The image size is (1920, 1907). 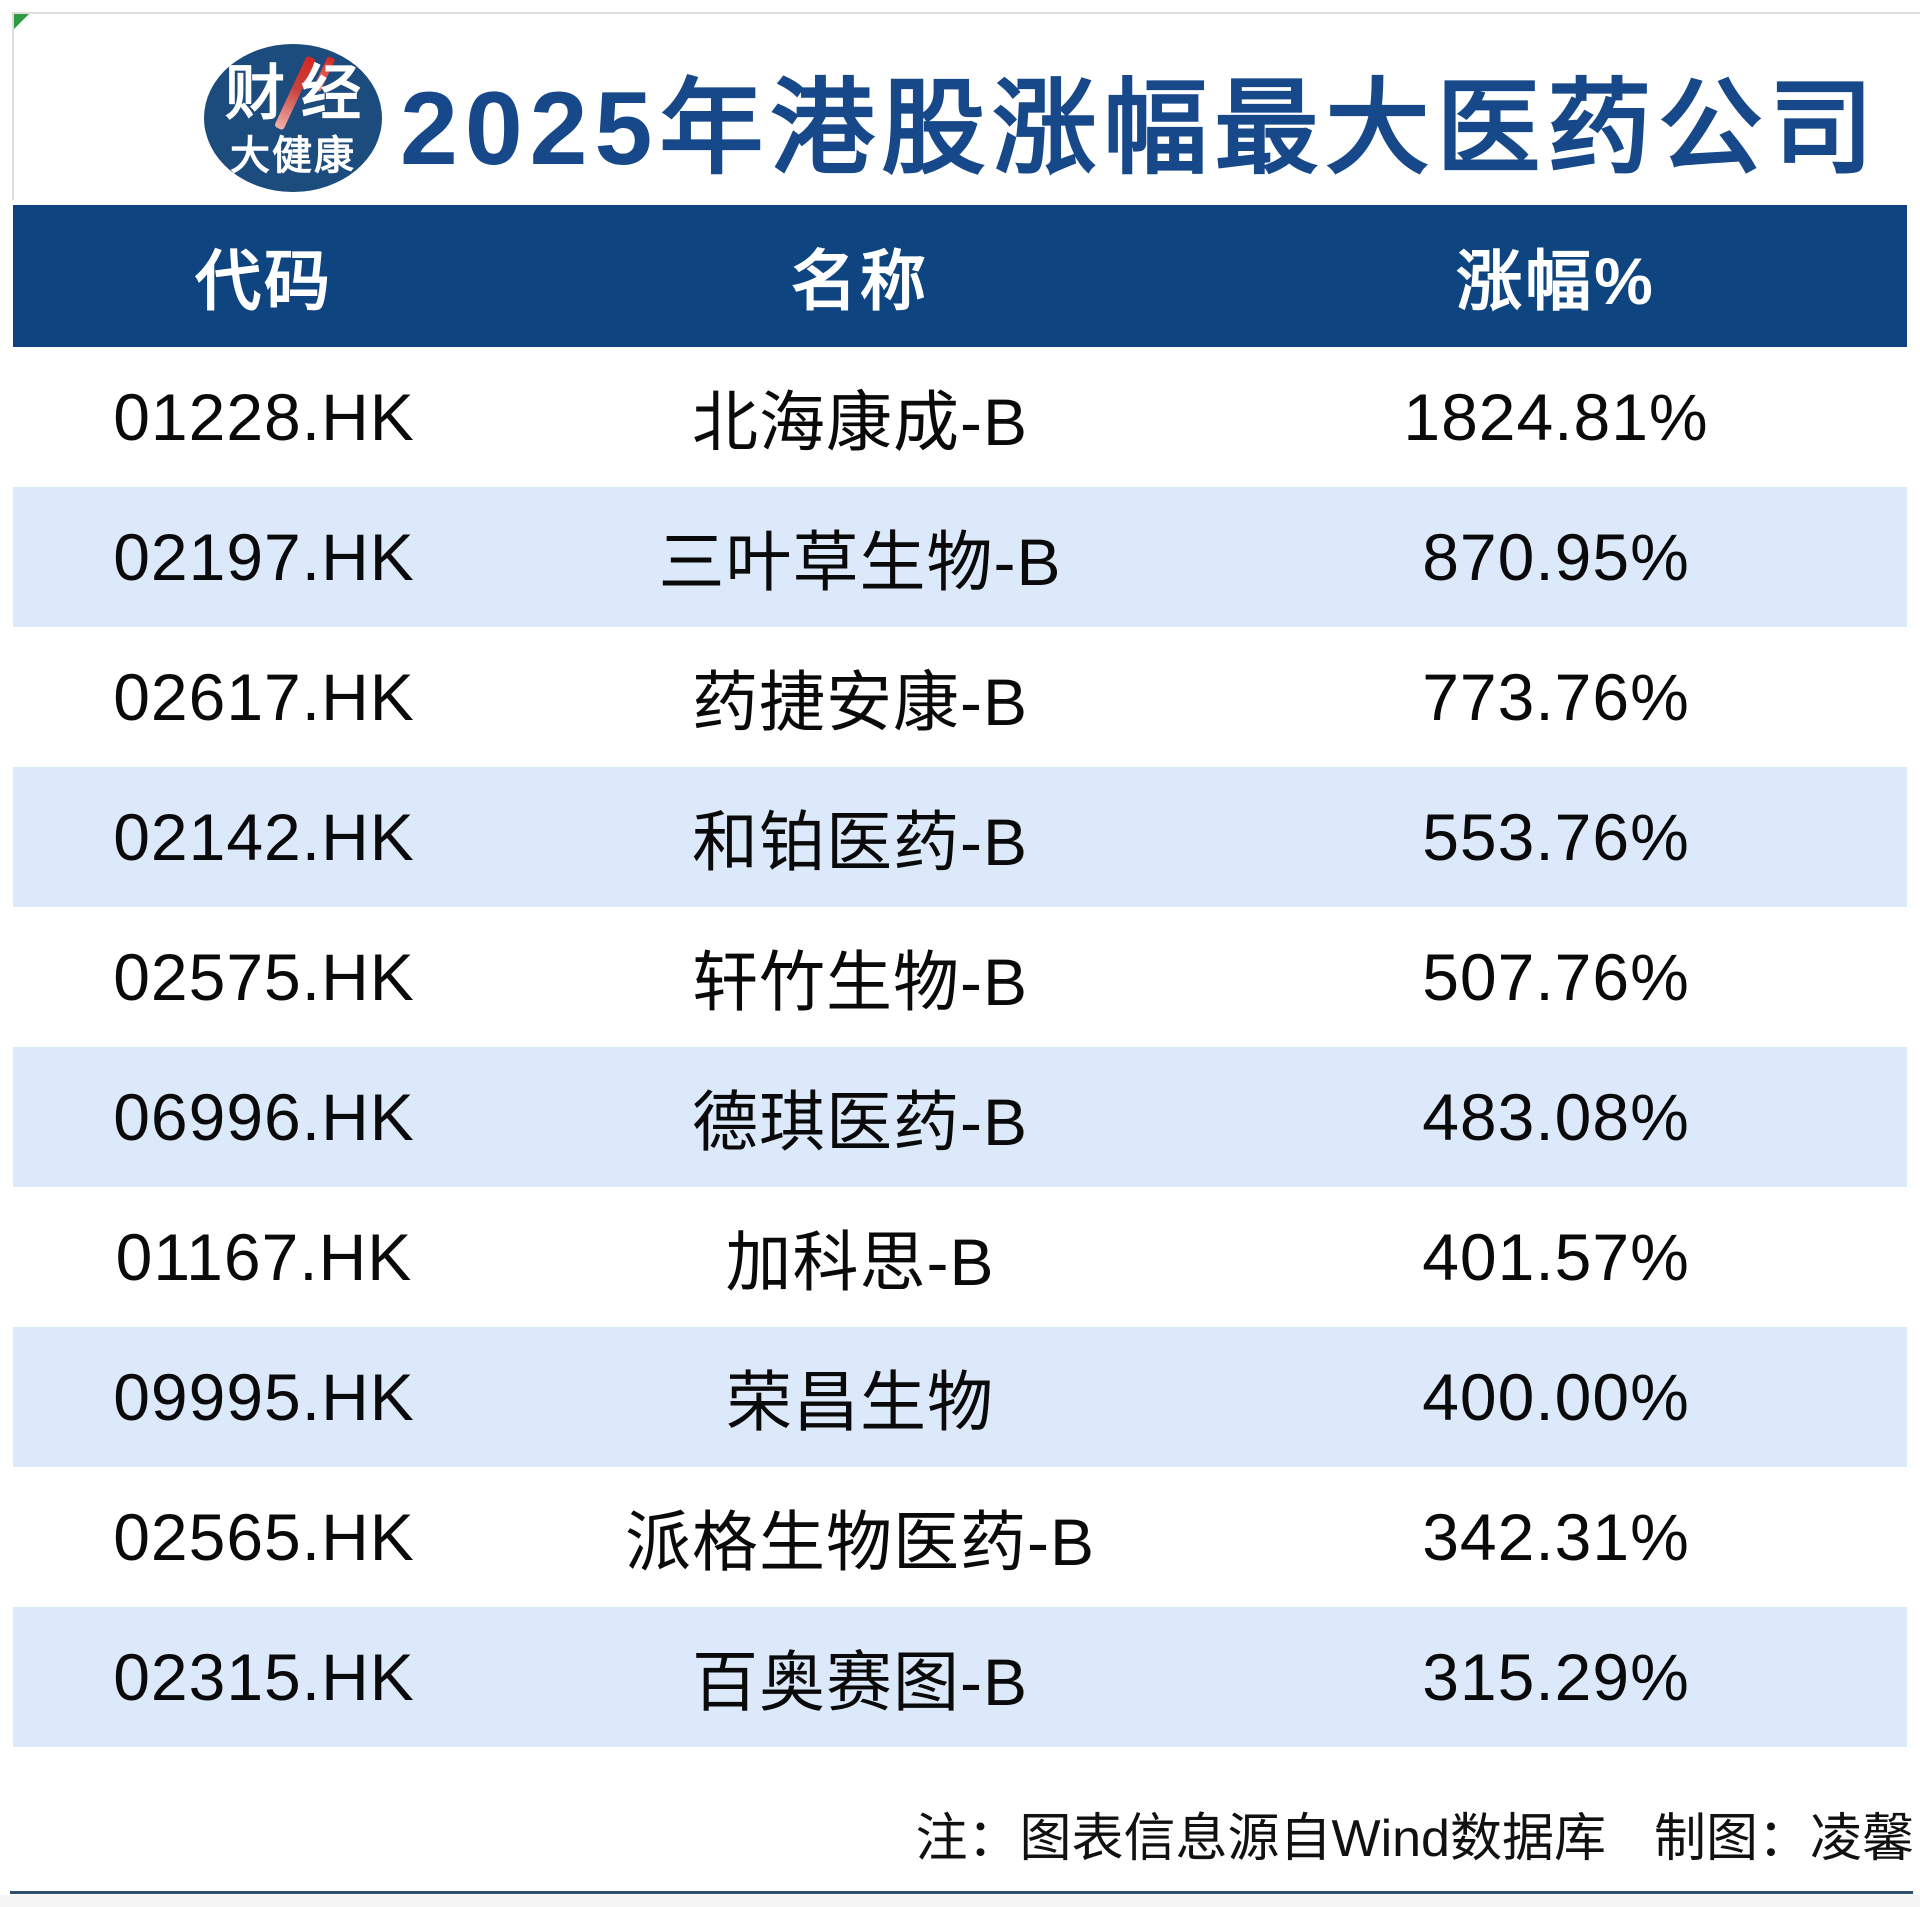 What do you see at coordinates (1556, 1537) in the screenshot?
I see `stock-change-cell: 342.31%` at bounding box center [1556, 1537].